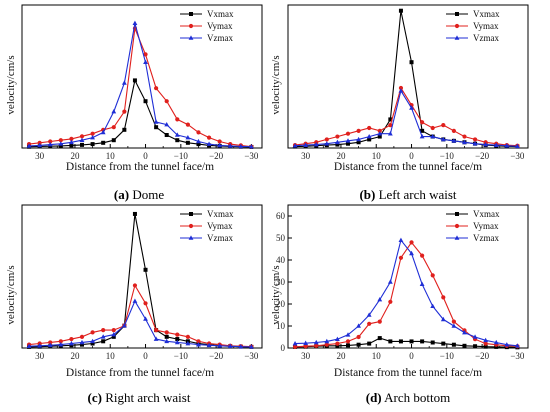 Image resolution: width=550 pixels, height=412 pixels. Describe the element at coordinates (251, 156) in the screenshot. I see `x-tick-label: −30` at that location.